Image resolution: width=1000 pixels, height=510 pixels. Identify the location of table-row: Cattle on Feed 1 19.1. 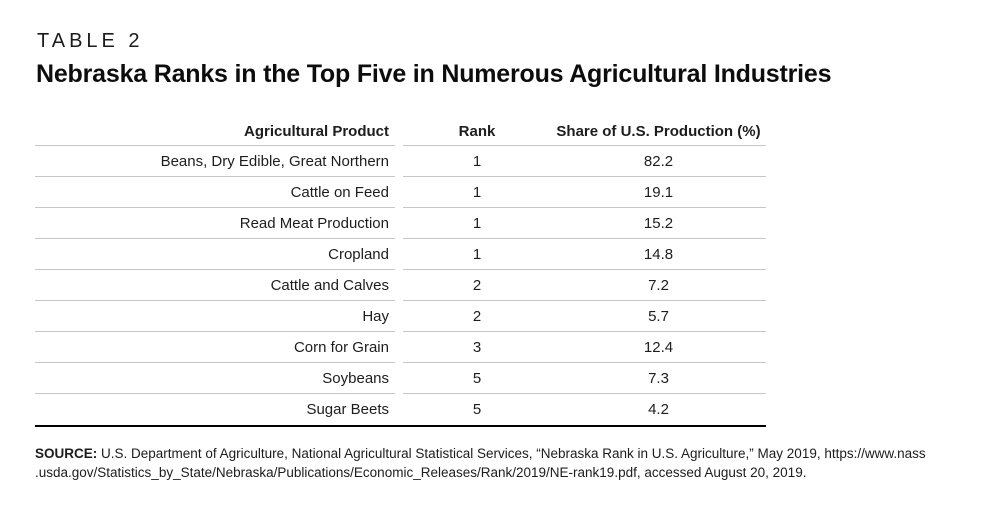
(400, 192).